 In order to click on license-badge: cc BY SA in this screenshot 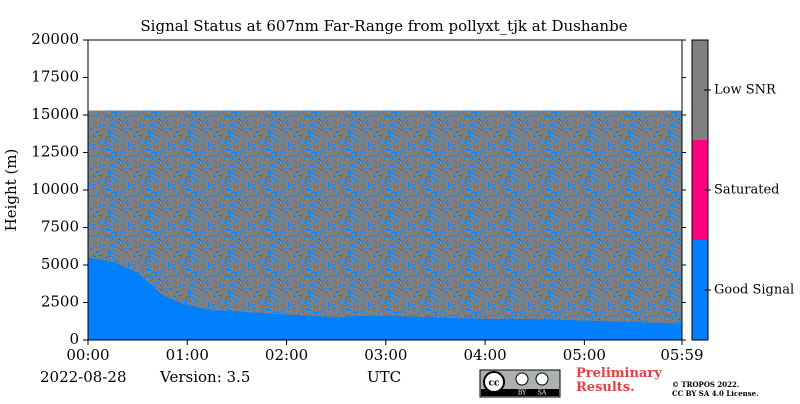, I will do `click(520, 383)`.